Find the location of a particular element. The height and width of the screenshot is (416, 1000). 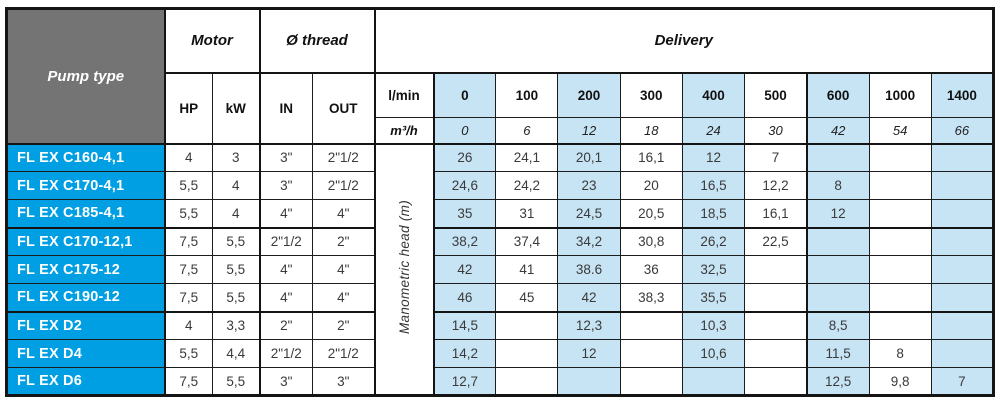

flow-lmin-header: 1400 is located at coordinates (962, 94).